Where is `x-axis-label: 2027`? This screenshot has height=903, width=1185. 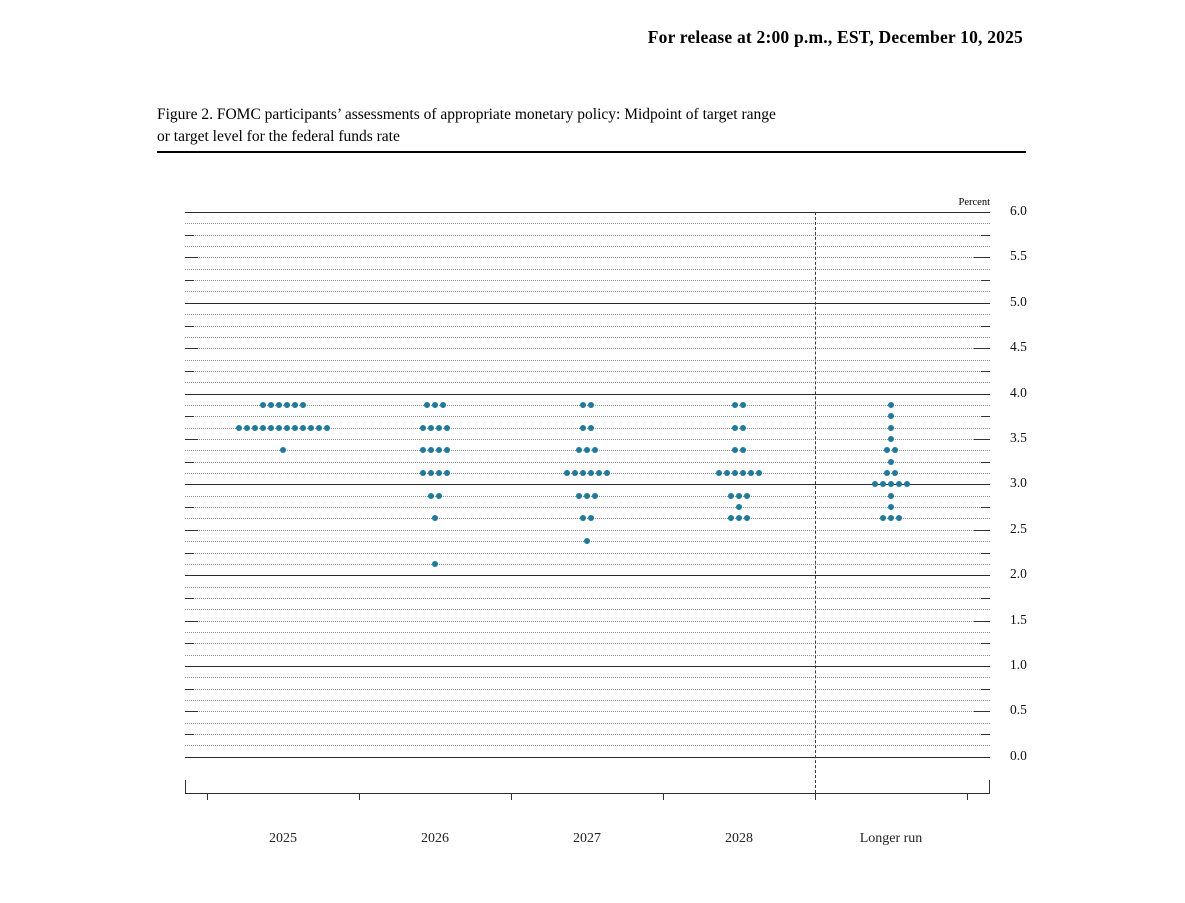
x-axis-label: 2027 is located at coordinates (587, 838).